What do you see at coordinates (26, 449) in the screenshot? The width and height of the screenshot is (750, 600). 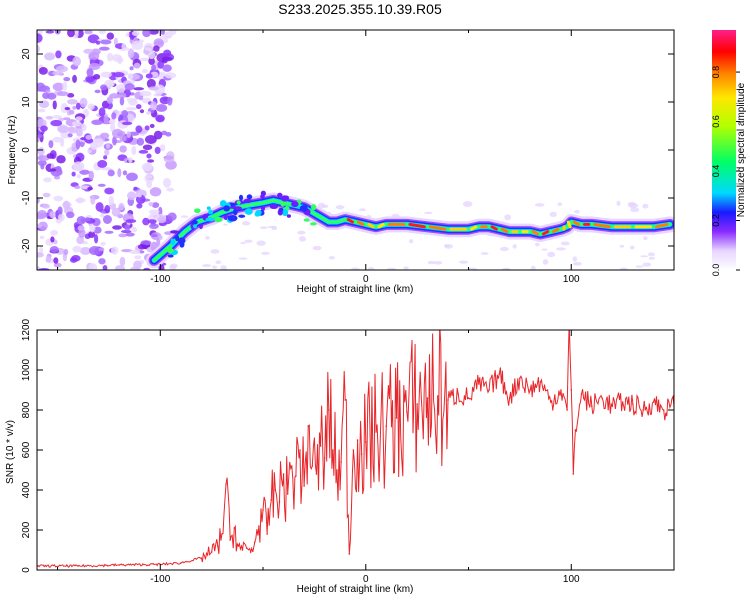 I see `snr-y-tick-label: 600` at bounding box center [26, 449].